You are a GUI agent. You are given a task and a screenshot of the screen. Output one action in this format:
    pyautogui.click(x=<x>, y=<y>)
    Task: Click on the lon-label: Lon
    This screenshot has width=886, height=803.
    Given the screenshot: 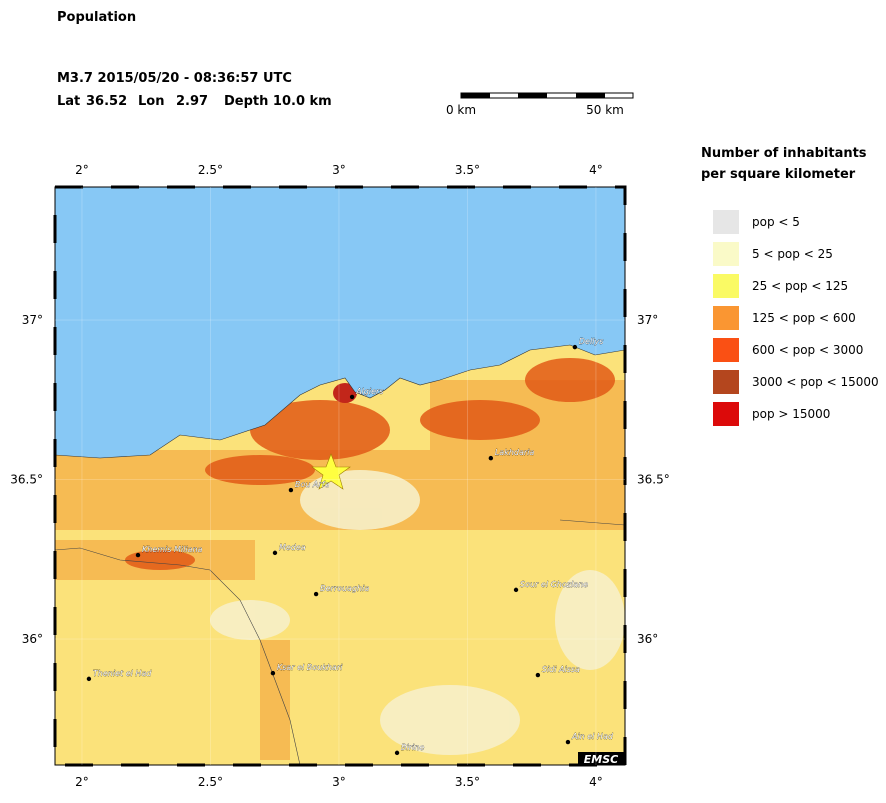 What is the action you would take?
    pyautogui.click(x=151, y=101)
    